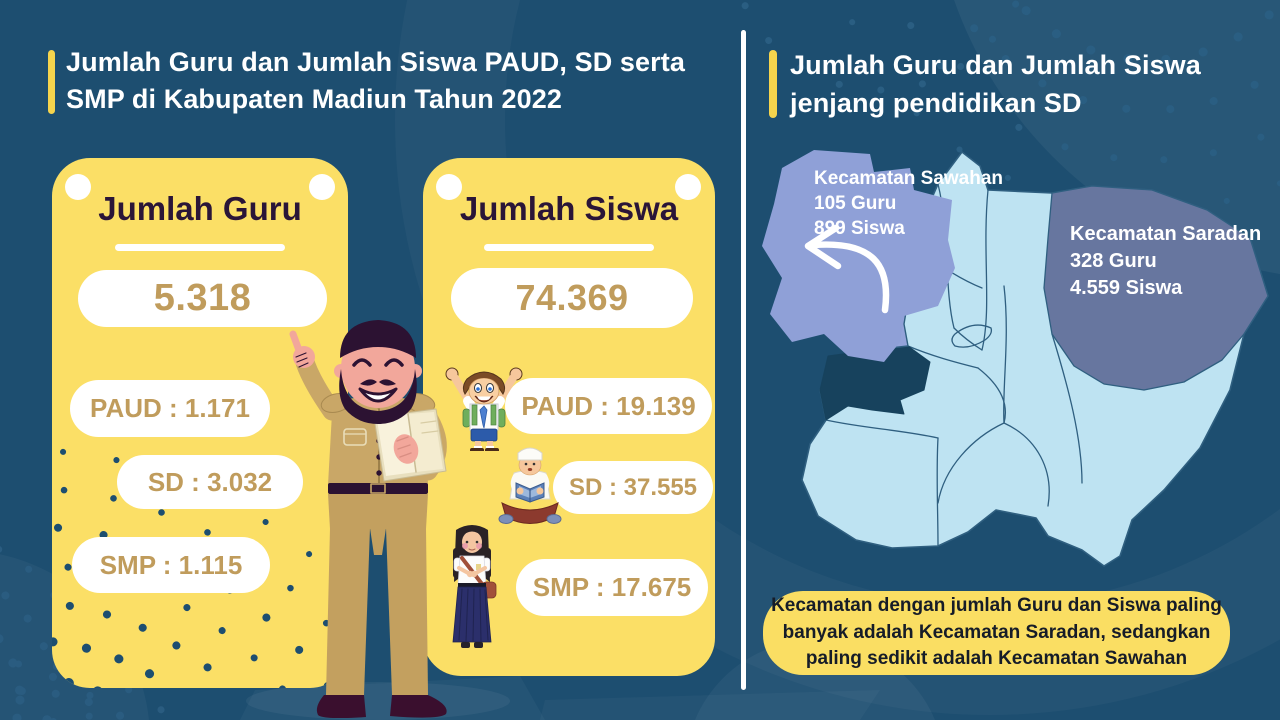 This screenshot has width=1280, height=720. Describe the element at coordinates (210, 482) in the screenshot. I see `guru-sd-pill: SD : 3.032` at that location.